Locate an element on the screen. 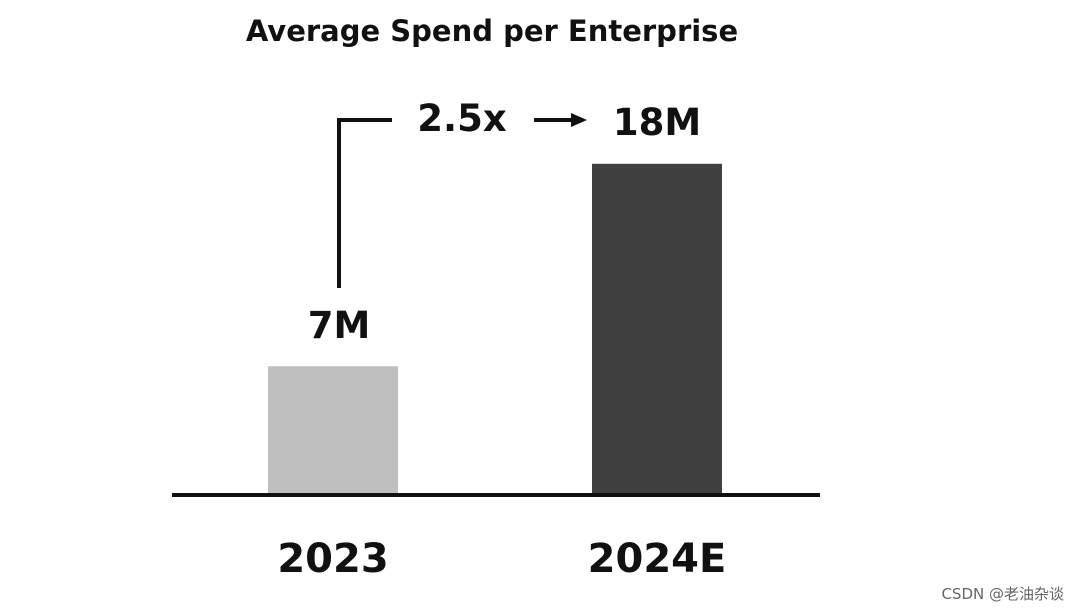  x-tick-label-2023: 2023 is located at coordinates (332, 559).